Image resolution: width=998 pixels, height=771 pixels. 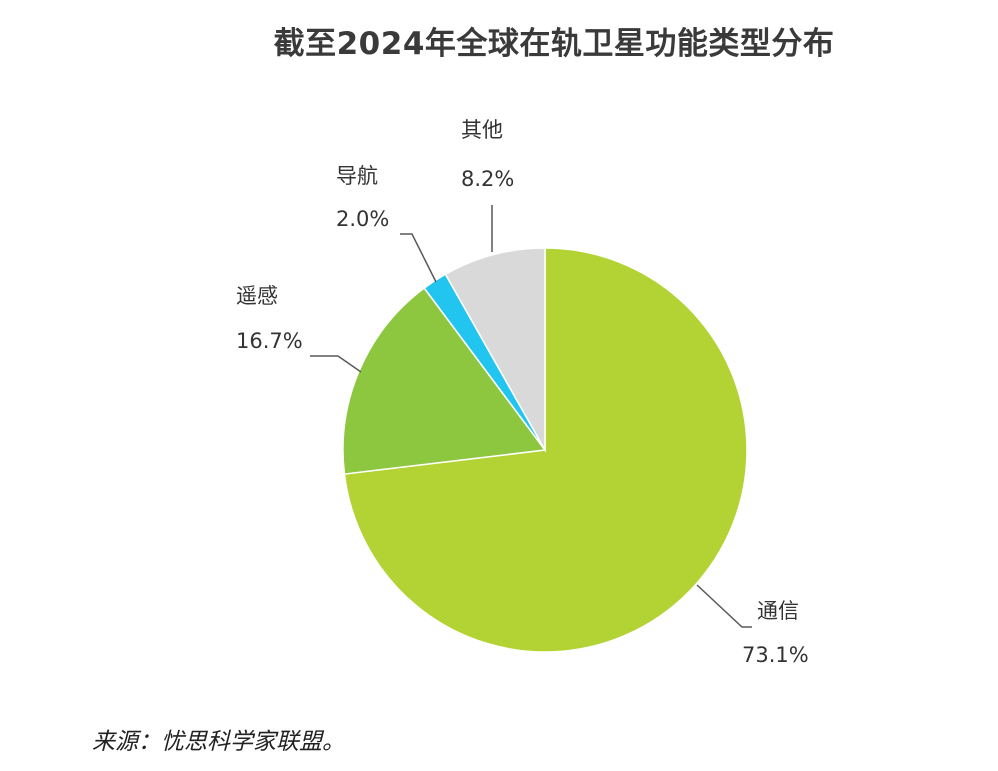 What do you see at coordinates (775, 655) in the screenshot?
I see `slice-value-label-0: 73.1%` at bounding box center [775, 655].